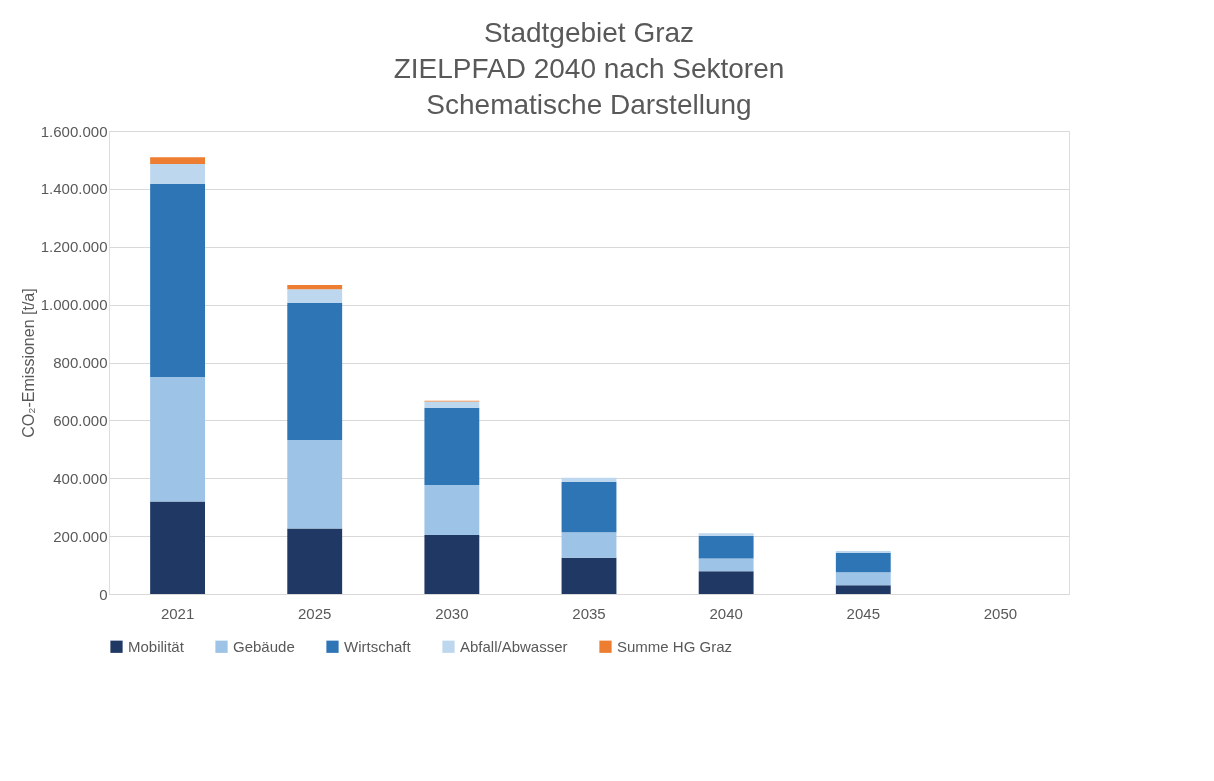  I want to click on legend-label: Abfall/Abwasser, so click(514, 646).